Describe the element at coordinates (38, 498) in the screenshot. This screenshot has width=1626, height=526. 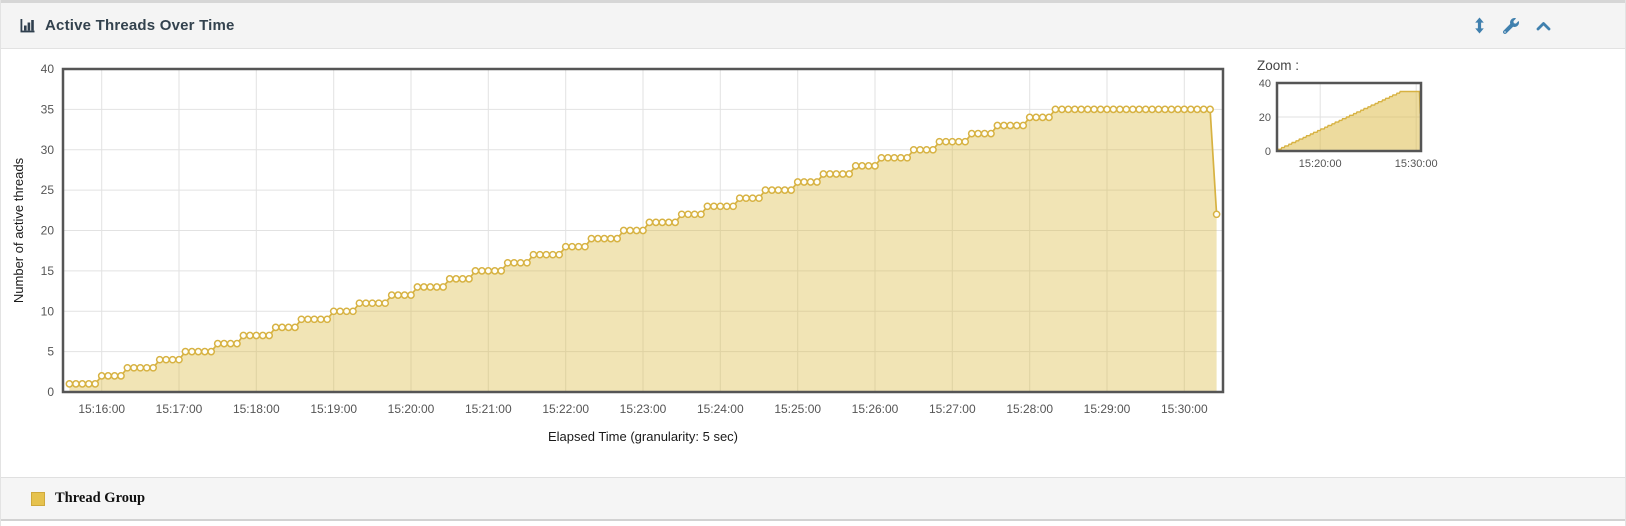
I see `legend-swatch` at that location.